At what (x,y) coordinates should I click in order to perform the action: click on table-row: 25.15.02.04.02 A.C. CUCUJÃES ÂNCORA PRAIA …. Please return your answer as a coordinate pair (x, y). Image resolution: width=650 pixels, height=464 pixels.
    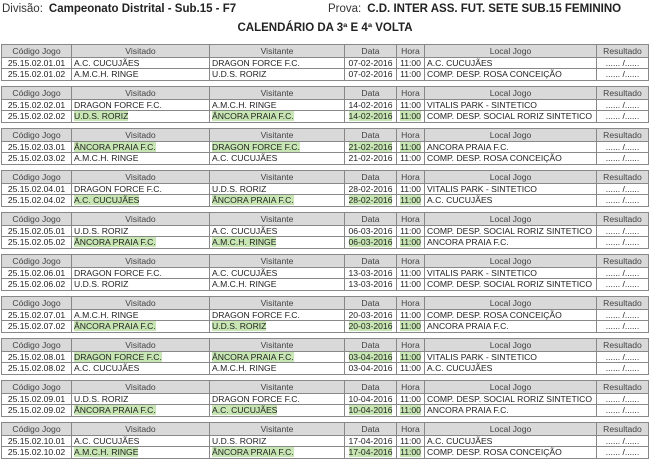
    Looking at the image, I should click on (325, 200).